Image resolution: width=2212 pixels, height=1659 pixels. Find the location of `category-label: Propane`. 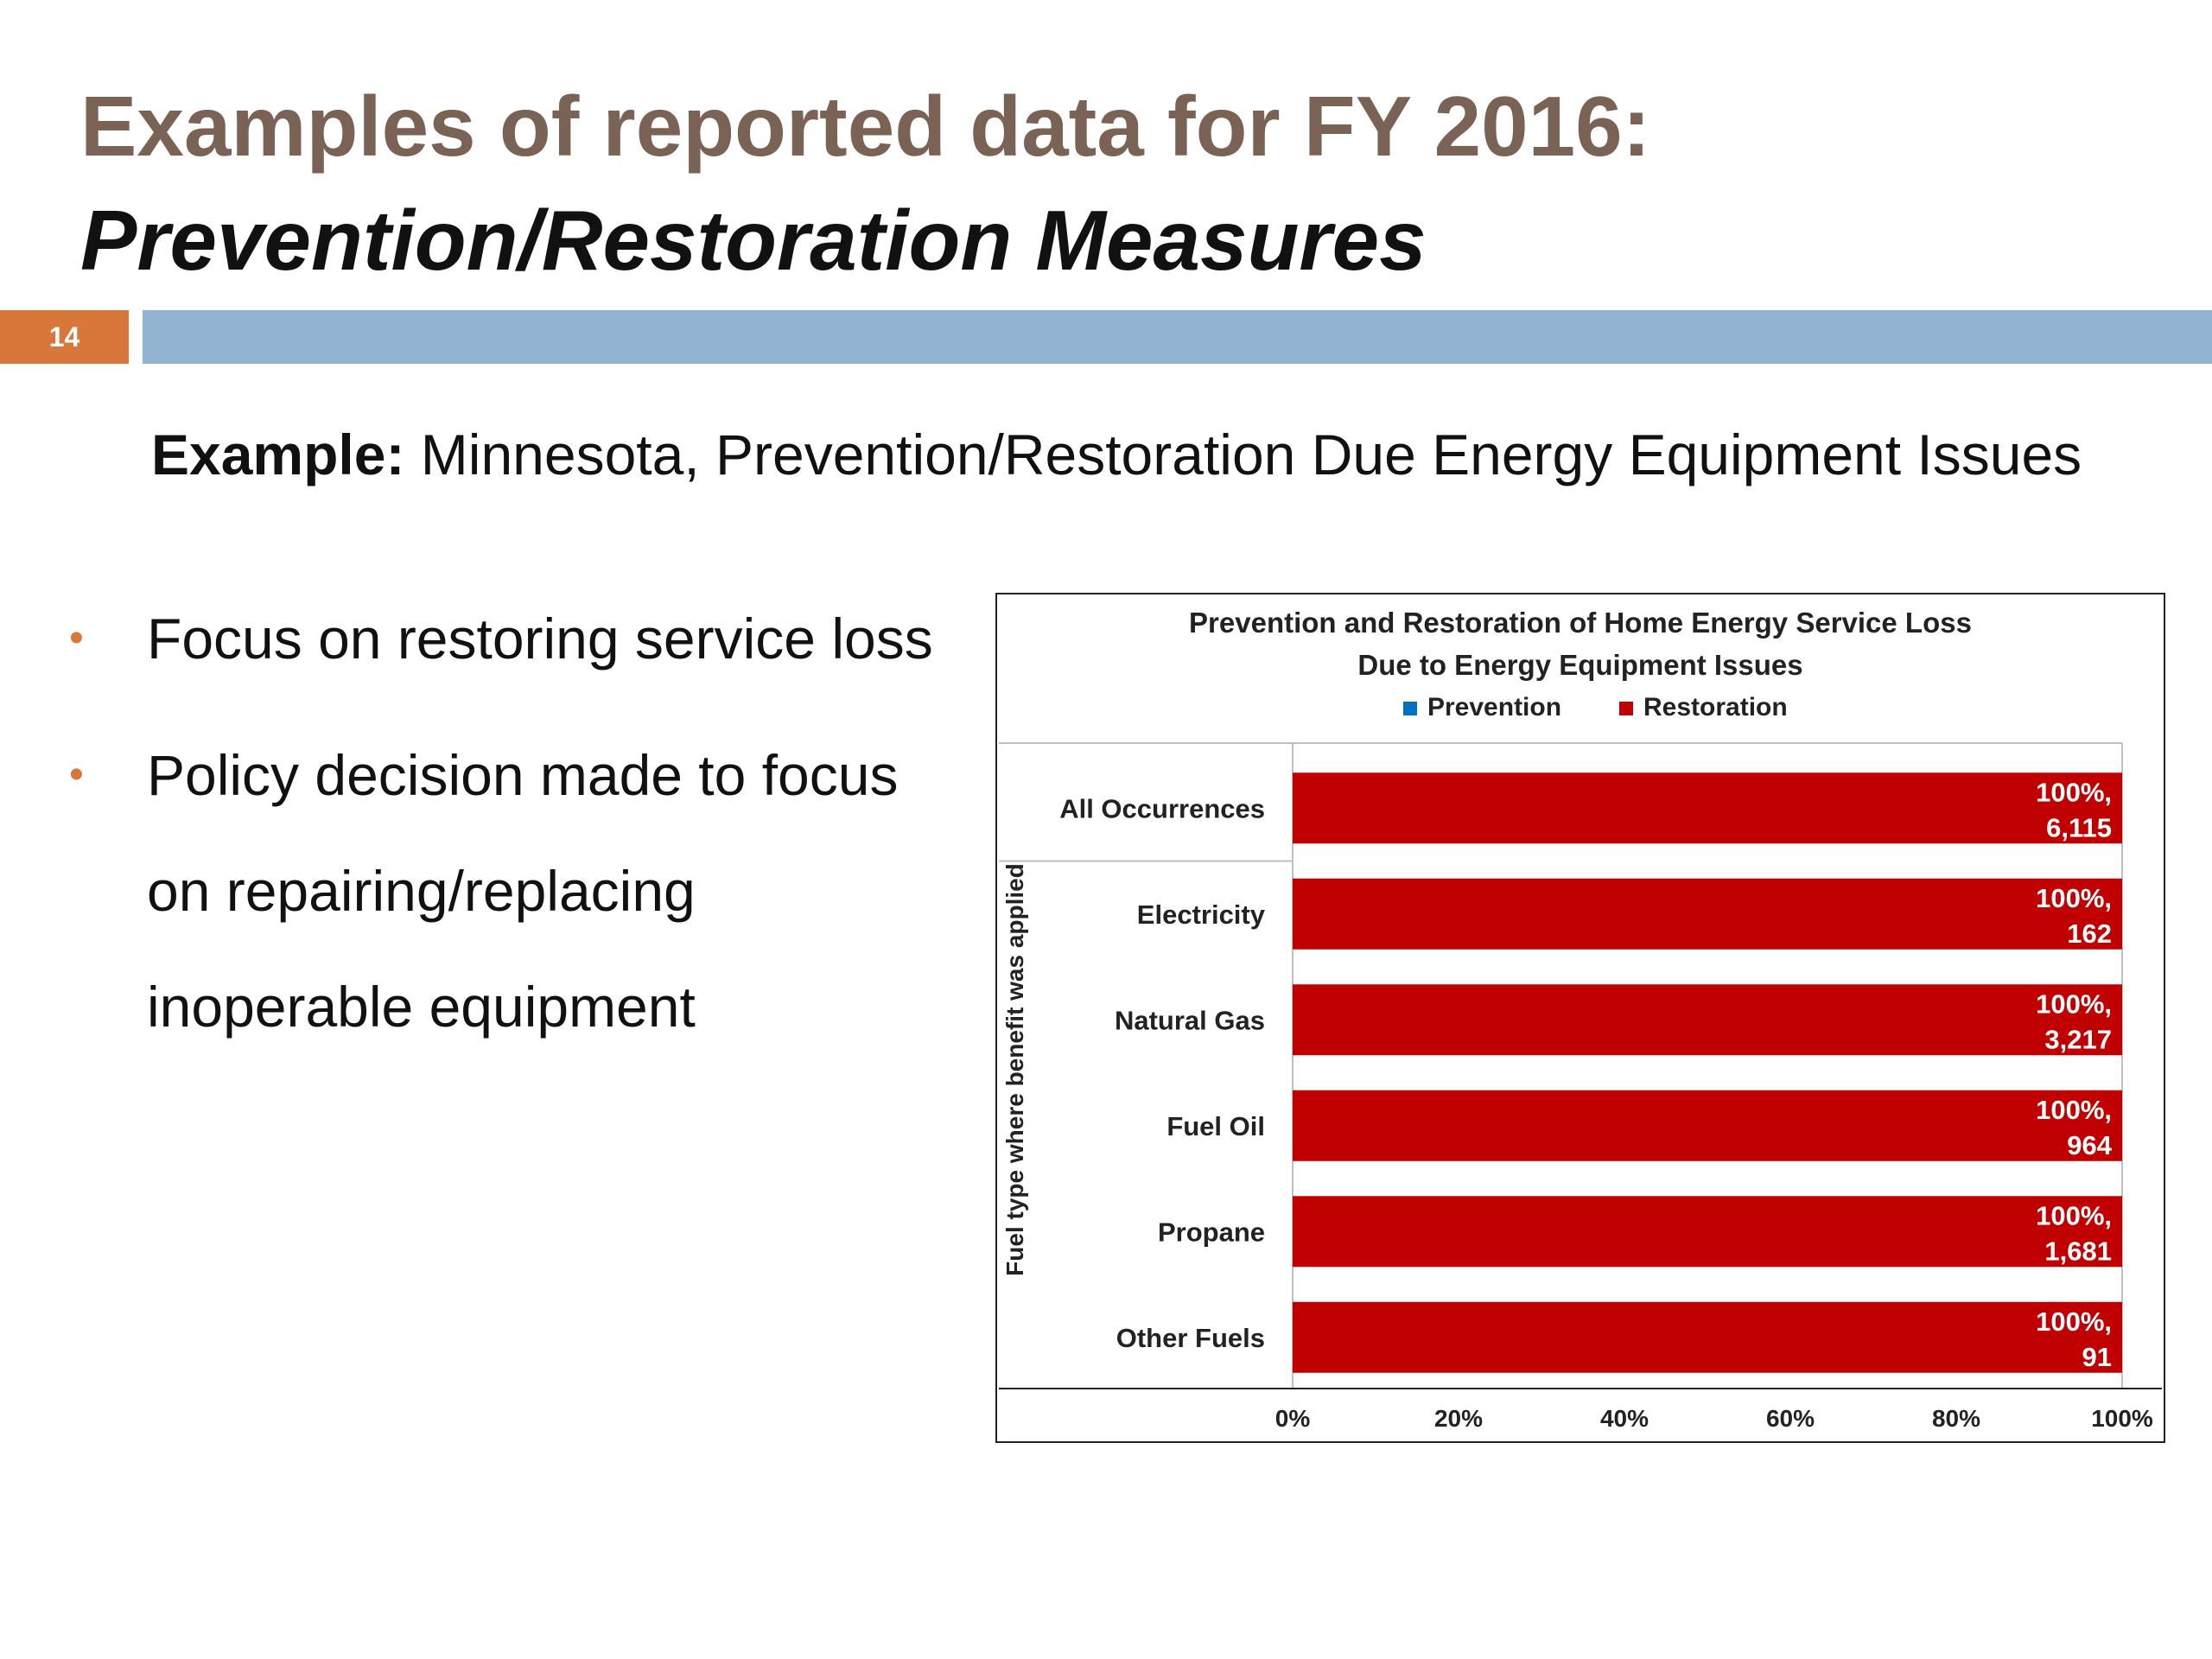

category-label: Propane is located at coordinates (1211, 1232).